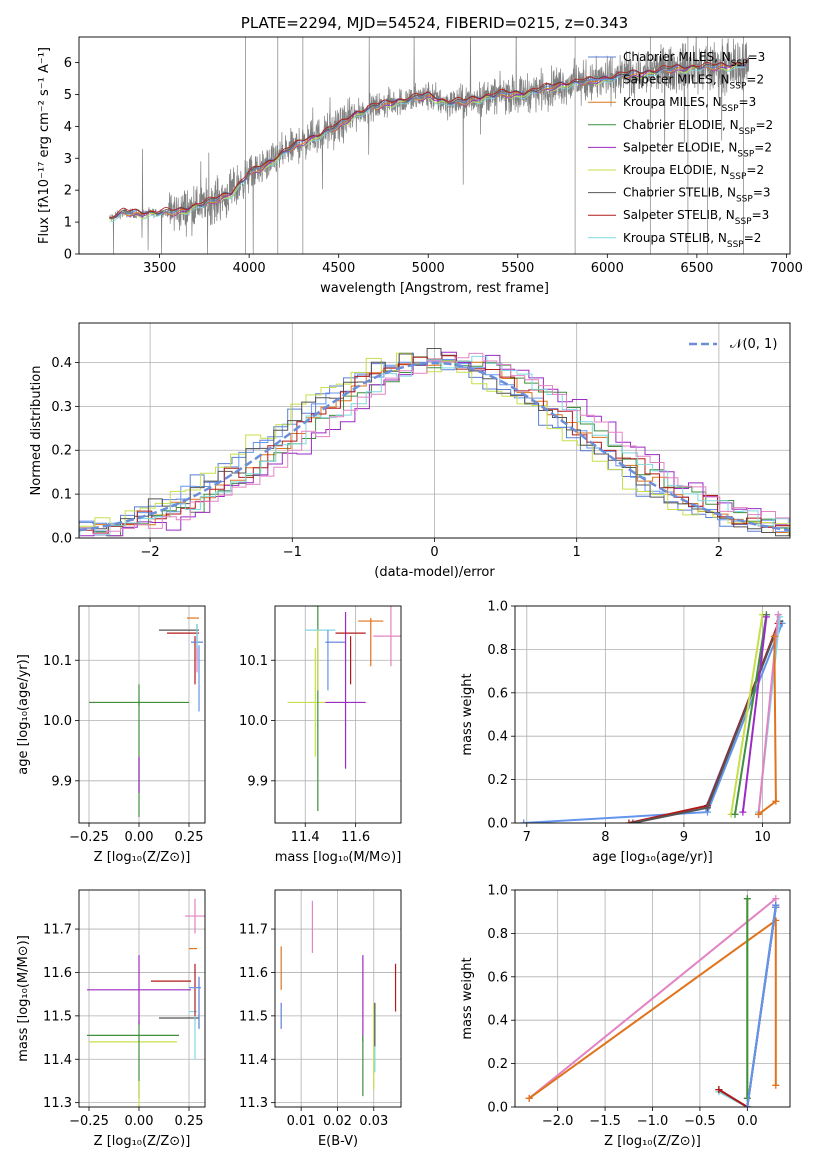 This screenshot has height=1170, width=819. What do you see at coordinates (373, 1121) in the screenshot?
I see `x-tick-label: 0.03` at bounding box center [373, 1121].